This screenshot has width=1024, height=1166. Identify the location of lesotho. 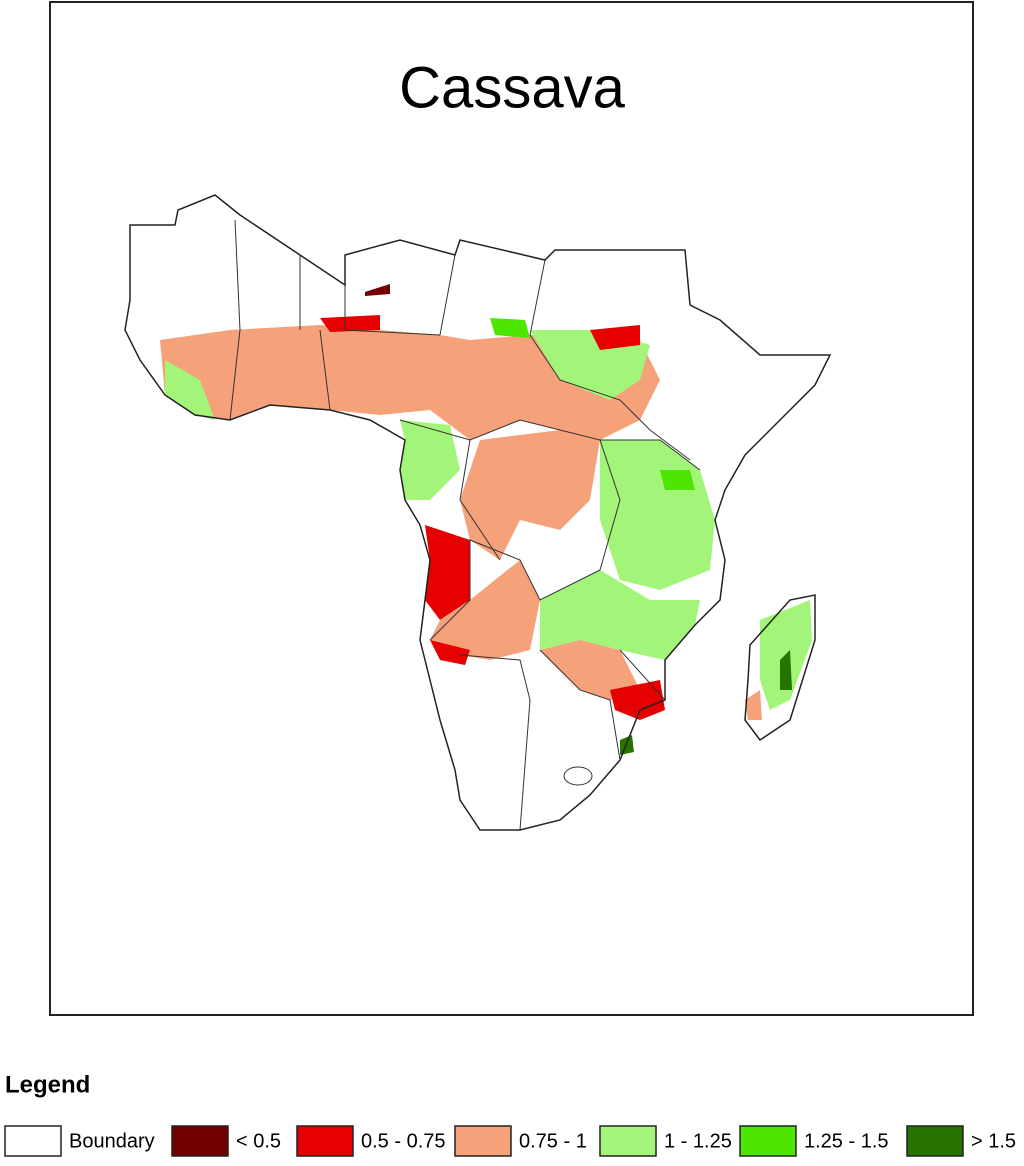
(578, 776).